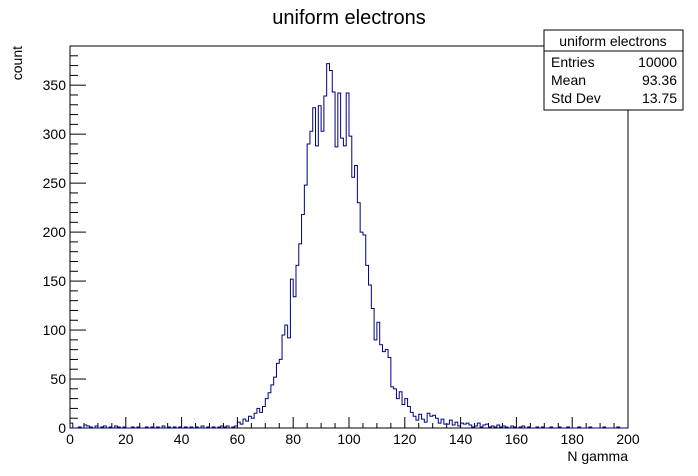  I want to click on x-tick-label: 40, so click(182, 439).